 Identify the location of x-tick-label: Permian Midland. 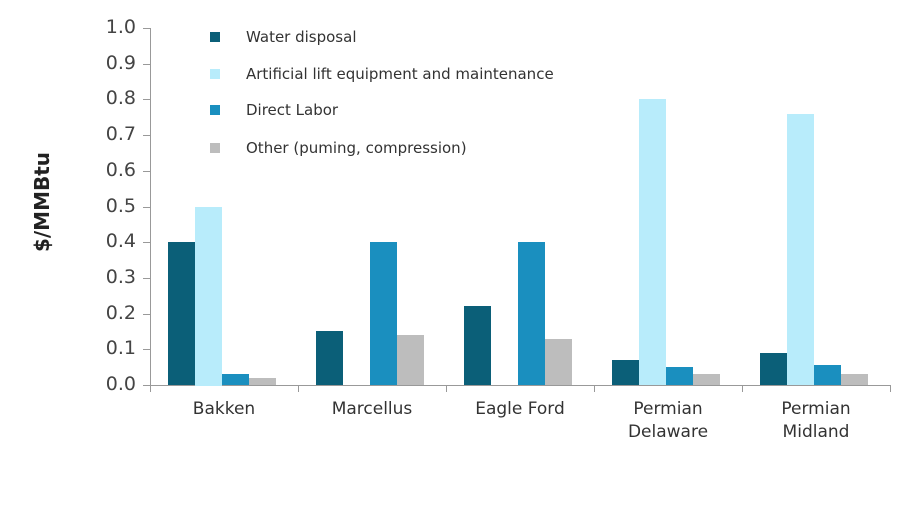
(816, 420).